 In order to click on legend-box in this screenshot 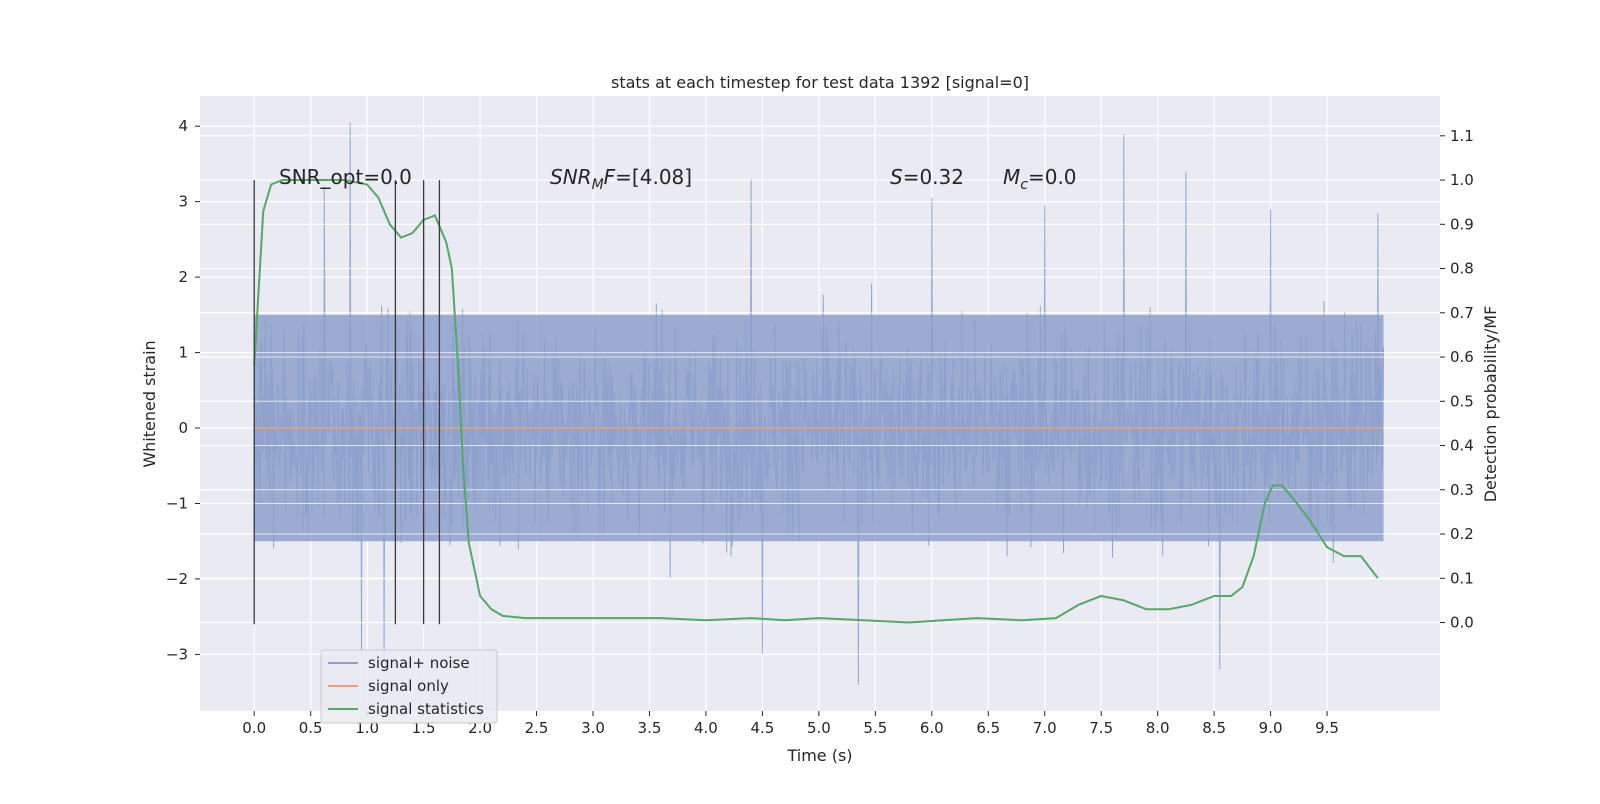, I will do `click(409, 686)`.